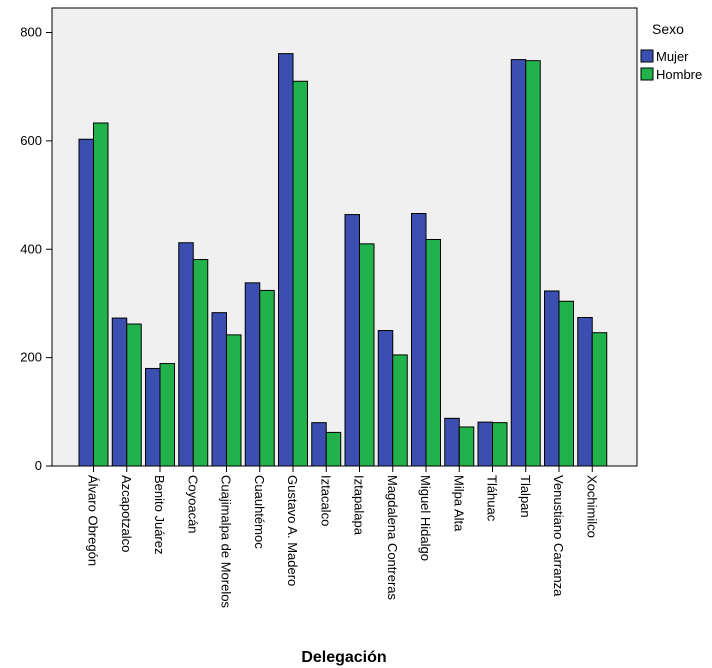 The width and height of the screenshot is (712, 668). What do you see at coordinates (292, 530) in the screenshot?
I see `x-tick-label: Gustavo A. Madero` at bounding box center [292, 530].